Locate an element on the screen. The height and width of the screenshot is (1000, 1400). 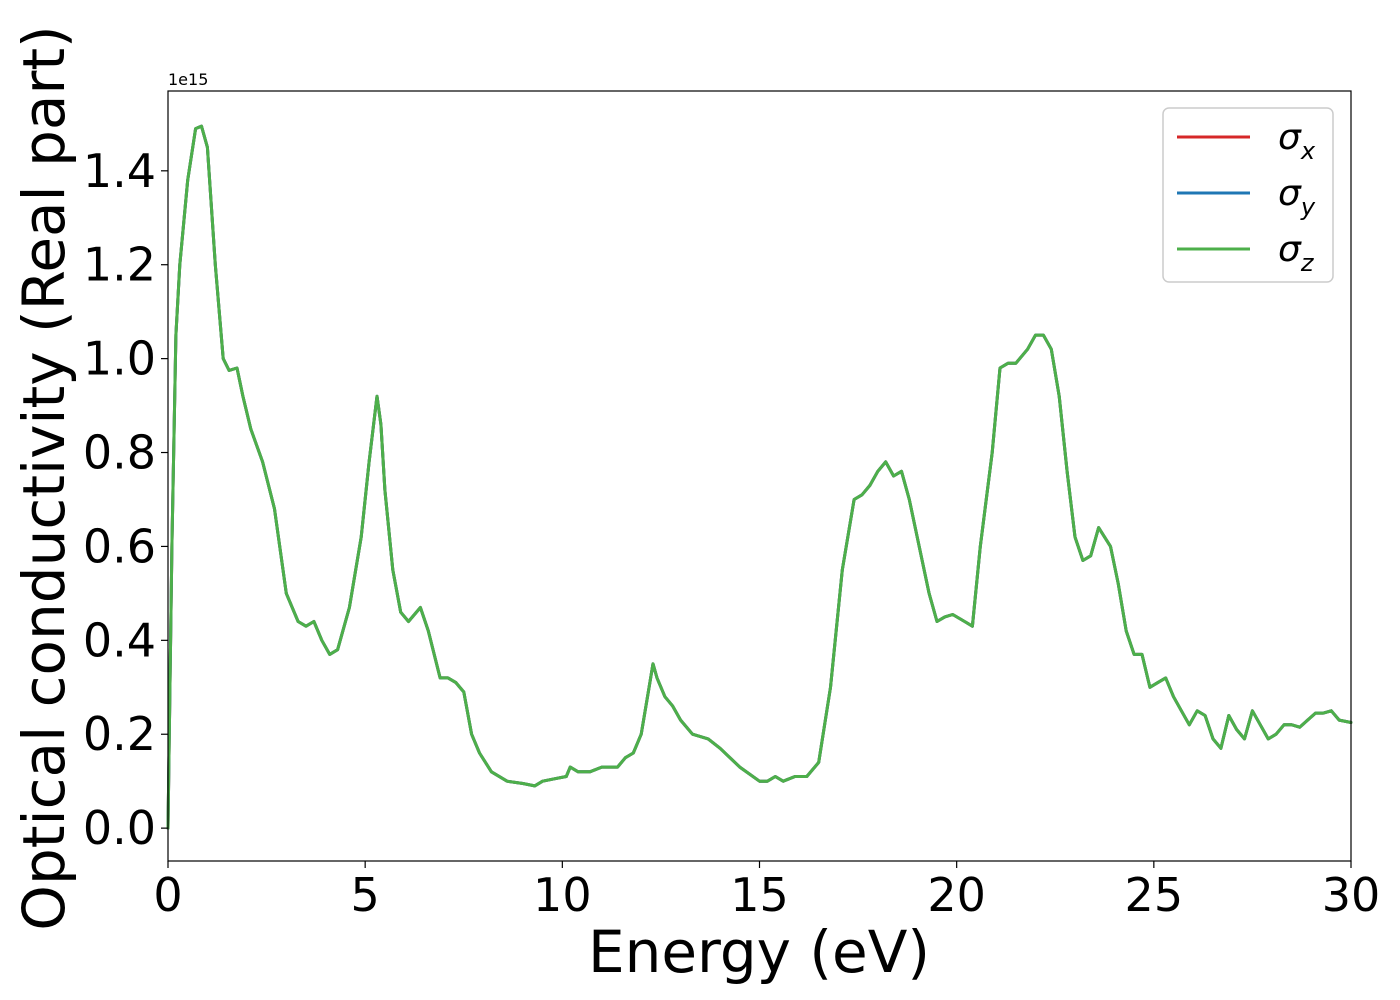
y-tick-label: 0.8 is located at coordinates (119, 453).